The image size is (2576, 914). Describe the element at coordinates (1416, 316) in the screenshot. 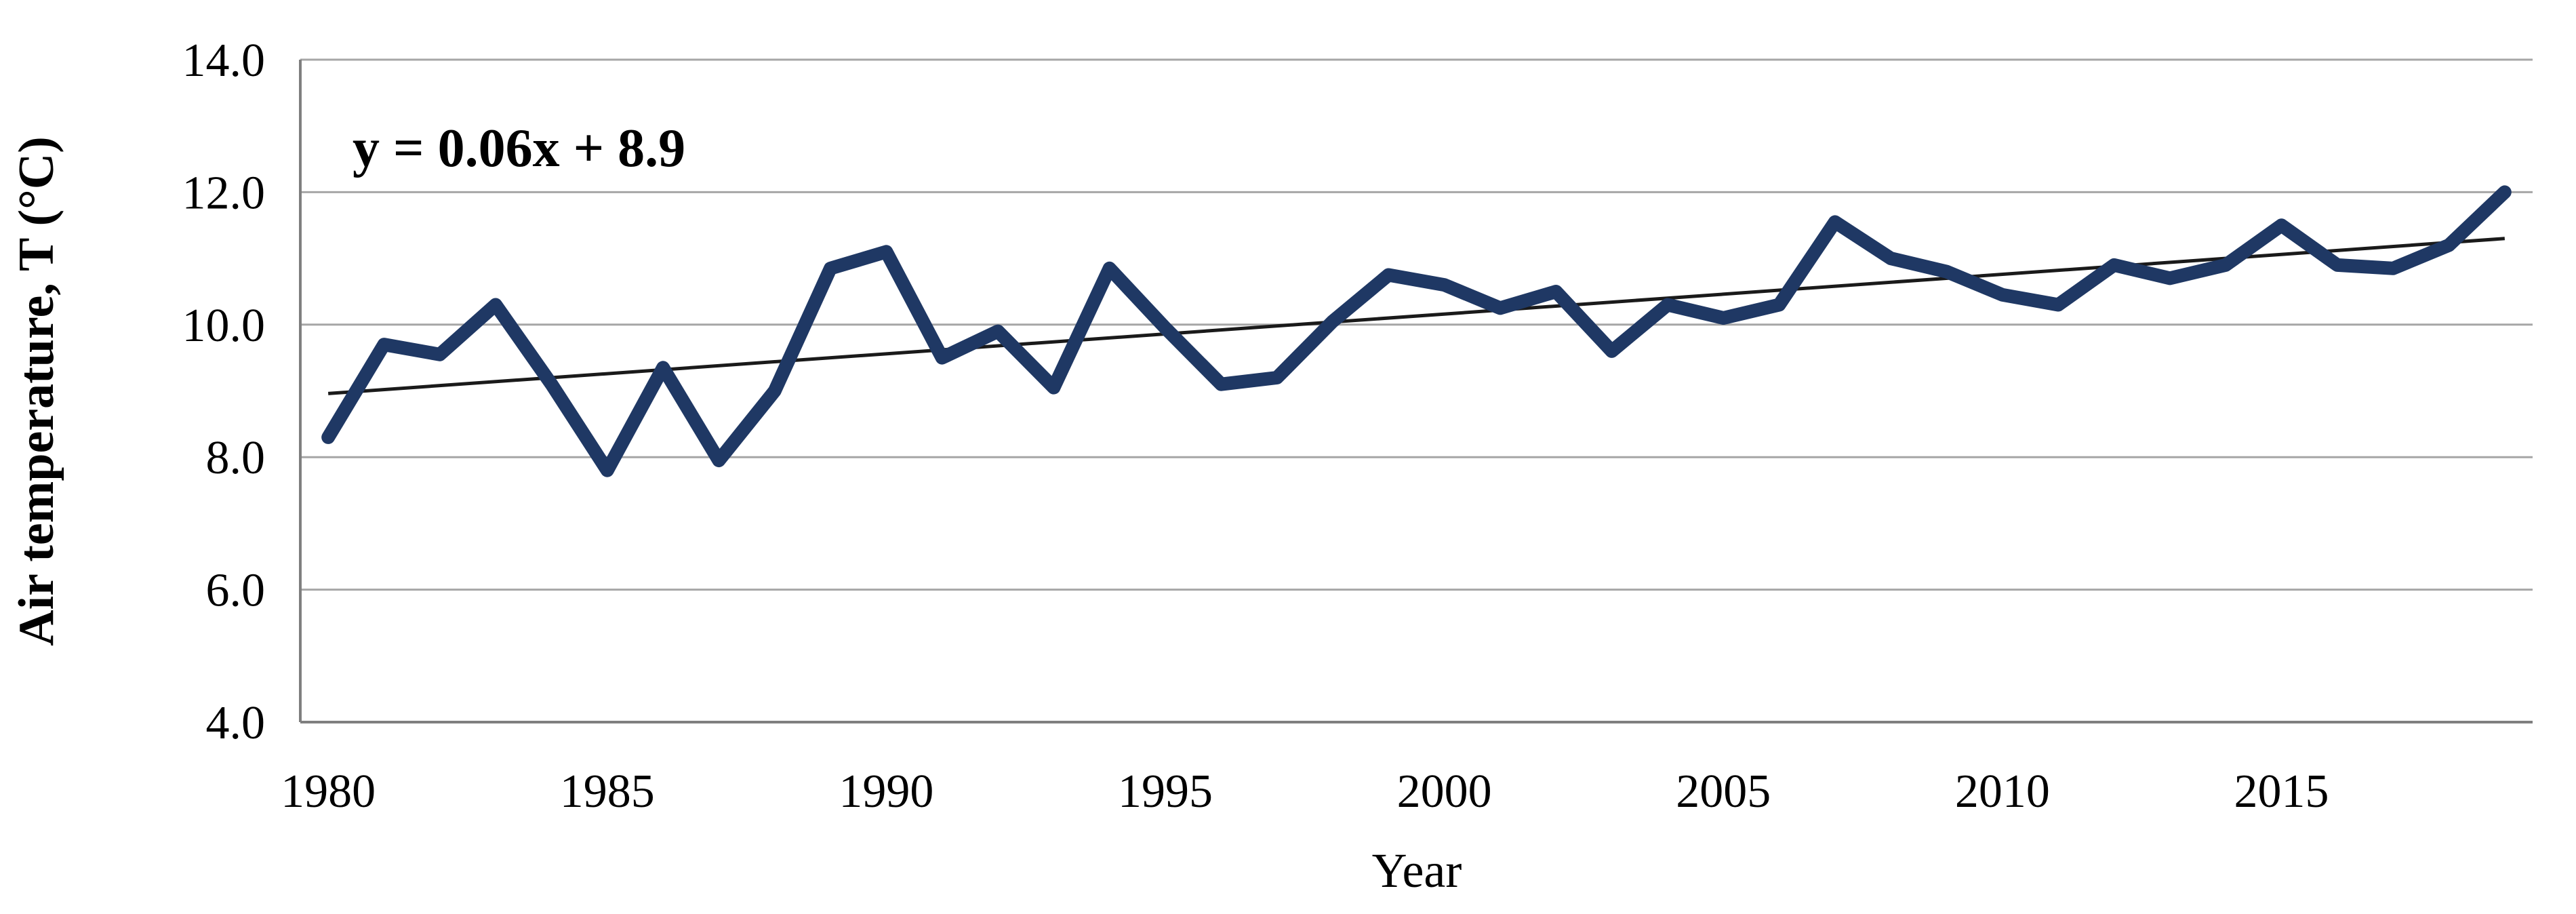

I see `trend-line` at that location.